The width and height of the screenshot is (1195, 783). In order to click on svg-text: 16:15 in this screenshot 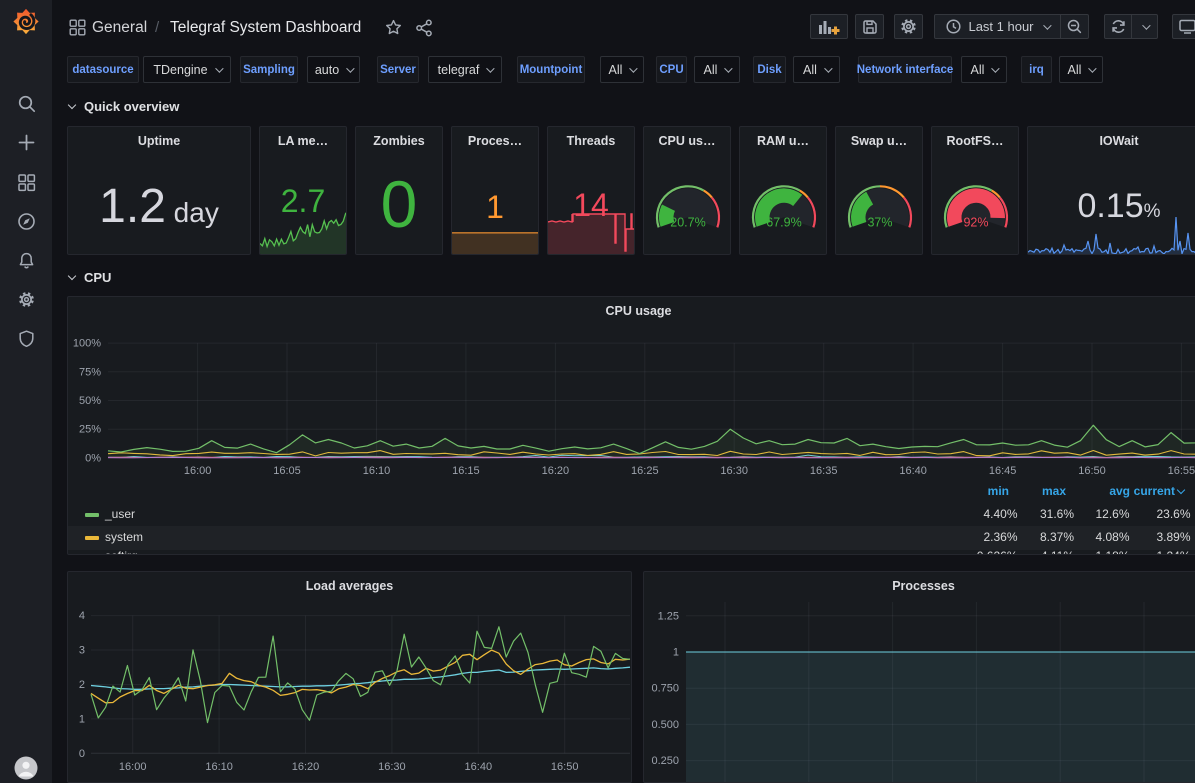, I will do `click(466, 471)`.